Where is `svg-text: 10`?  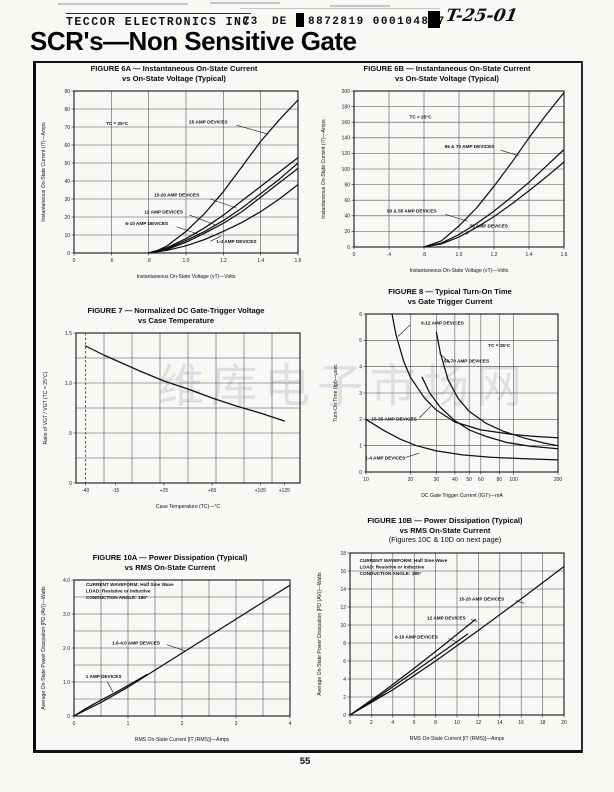
svg-text: 10 is located at coordinates (67, 236).